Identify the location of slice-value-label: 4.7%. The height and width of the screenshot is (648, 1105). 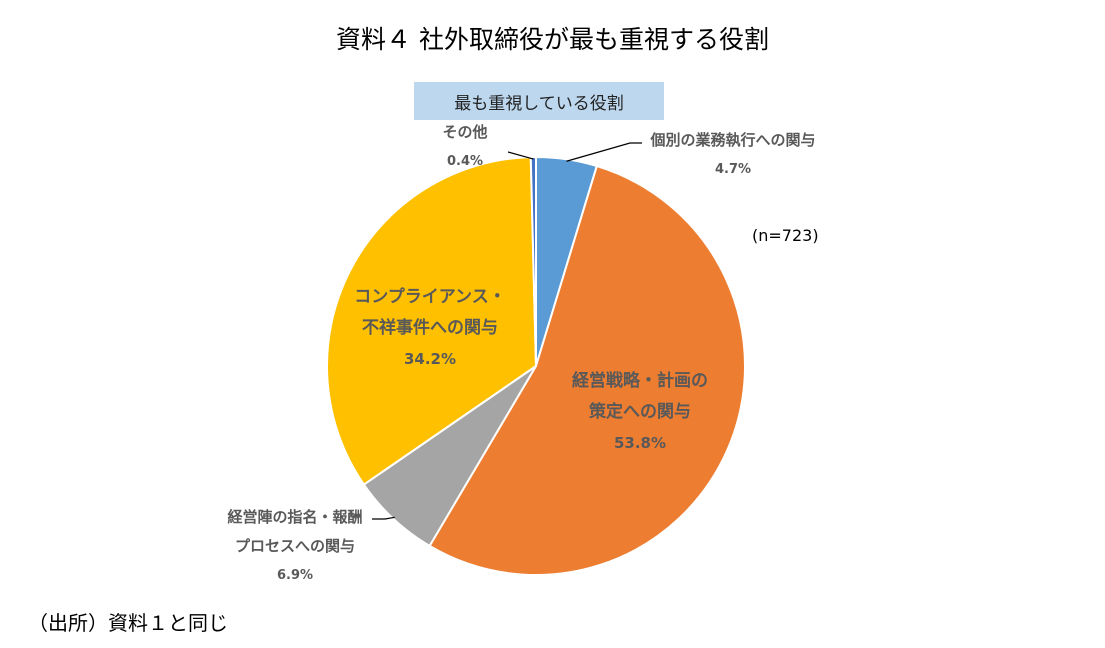
(733, 169).